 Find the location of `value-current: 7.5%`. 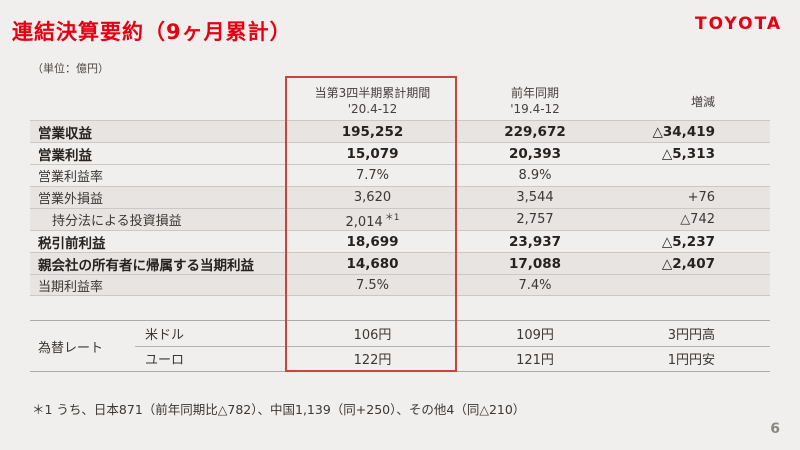

value-current: 7.5% is located at coordinates (372, 285).